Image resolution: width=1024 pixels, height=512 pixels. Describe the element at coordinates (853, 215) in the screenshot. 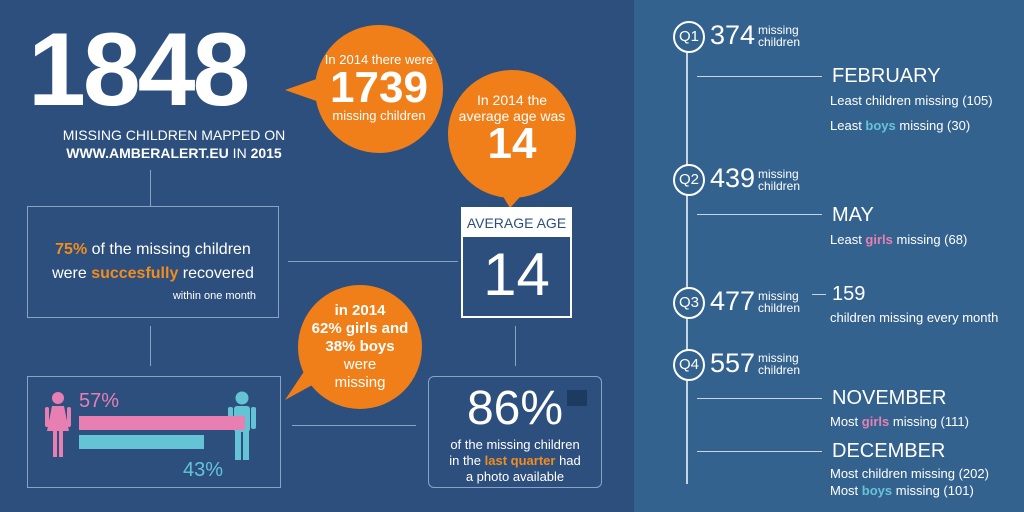

I see `may-title: MAY` at that location.